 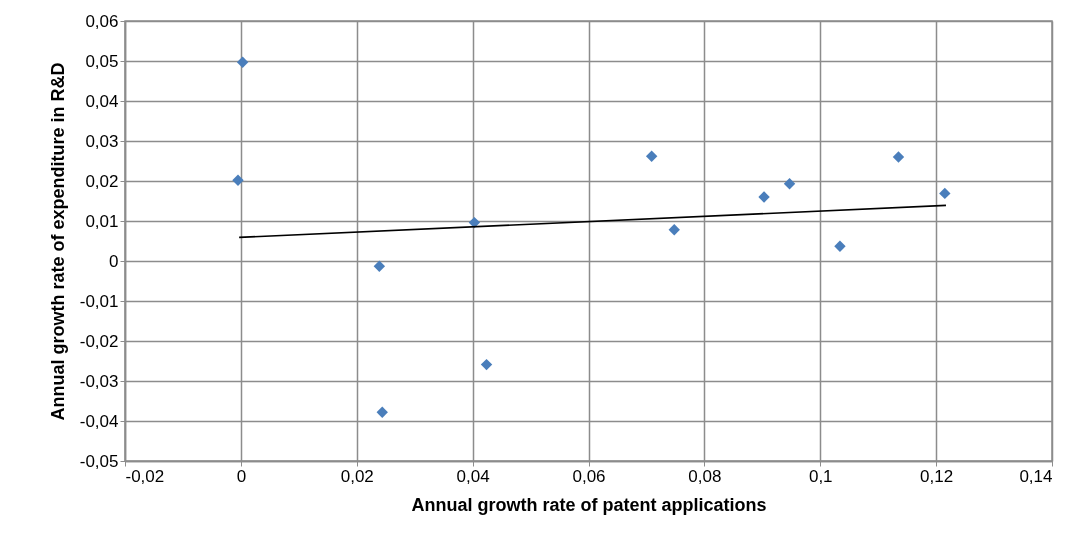 What do you see at coordinates (102, 221) in the screenshot?
I see `y-tick-label: 0,01` at bounding box center [102, 221].